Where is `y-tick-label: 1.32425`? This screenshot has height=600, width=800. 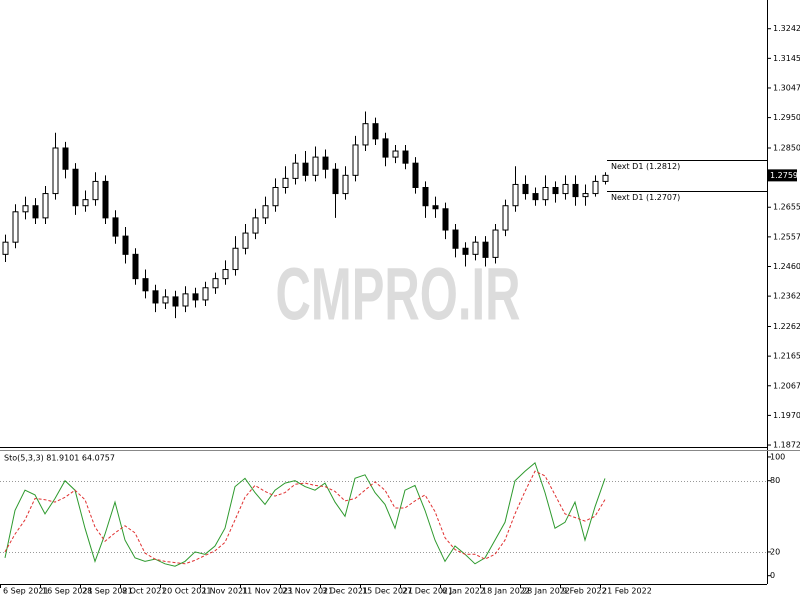 y-tick-label: 1.32425 is located at coordinates (786, 28).